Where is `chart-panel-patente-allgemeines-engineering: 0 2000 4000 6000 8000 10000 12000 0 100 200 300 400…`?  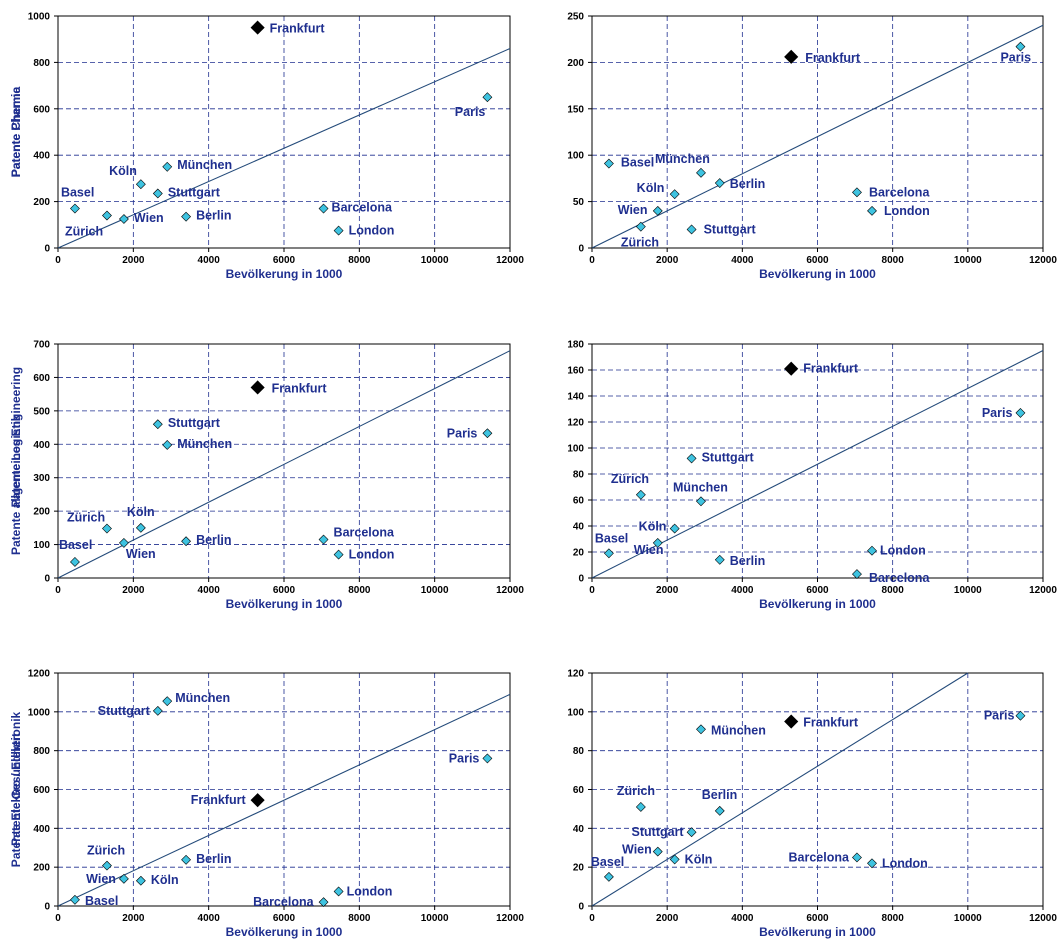 chart-panel-patente-allgemeines-engineering: 0 2000 4000 6000 8000 10000 12000 0 100 200 300 400… is located at coordinates (266, 476).